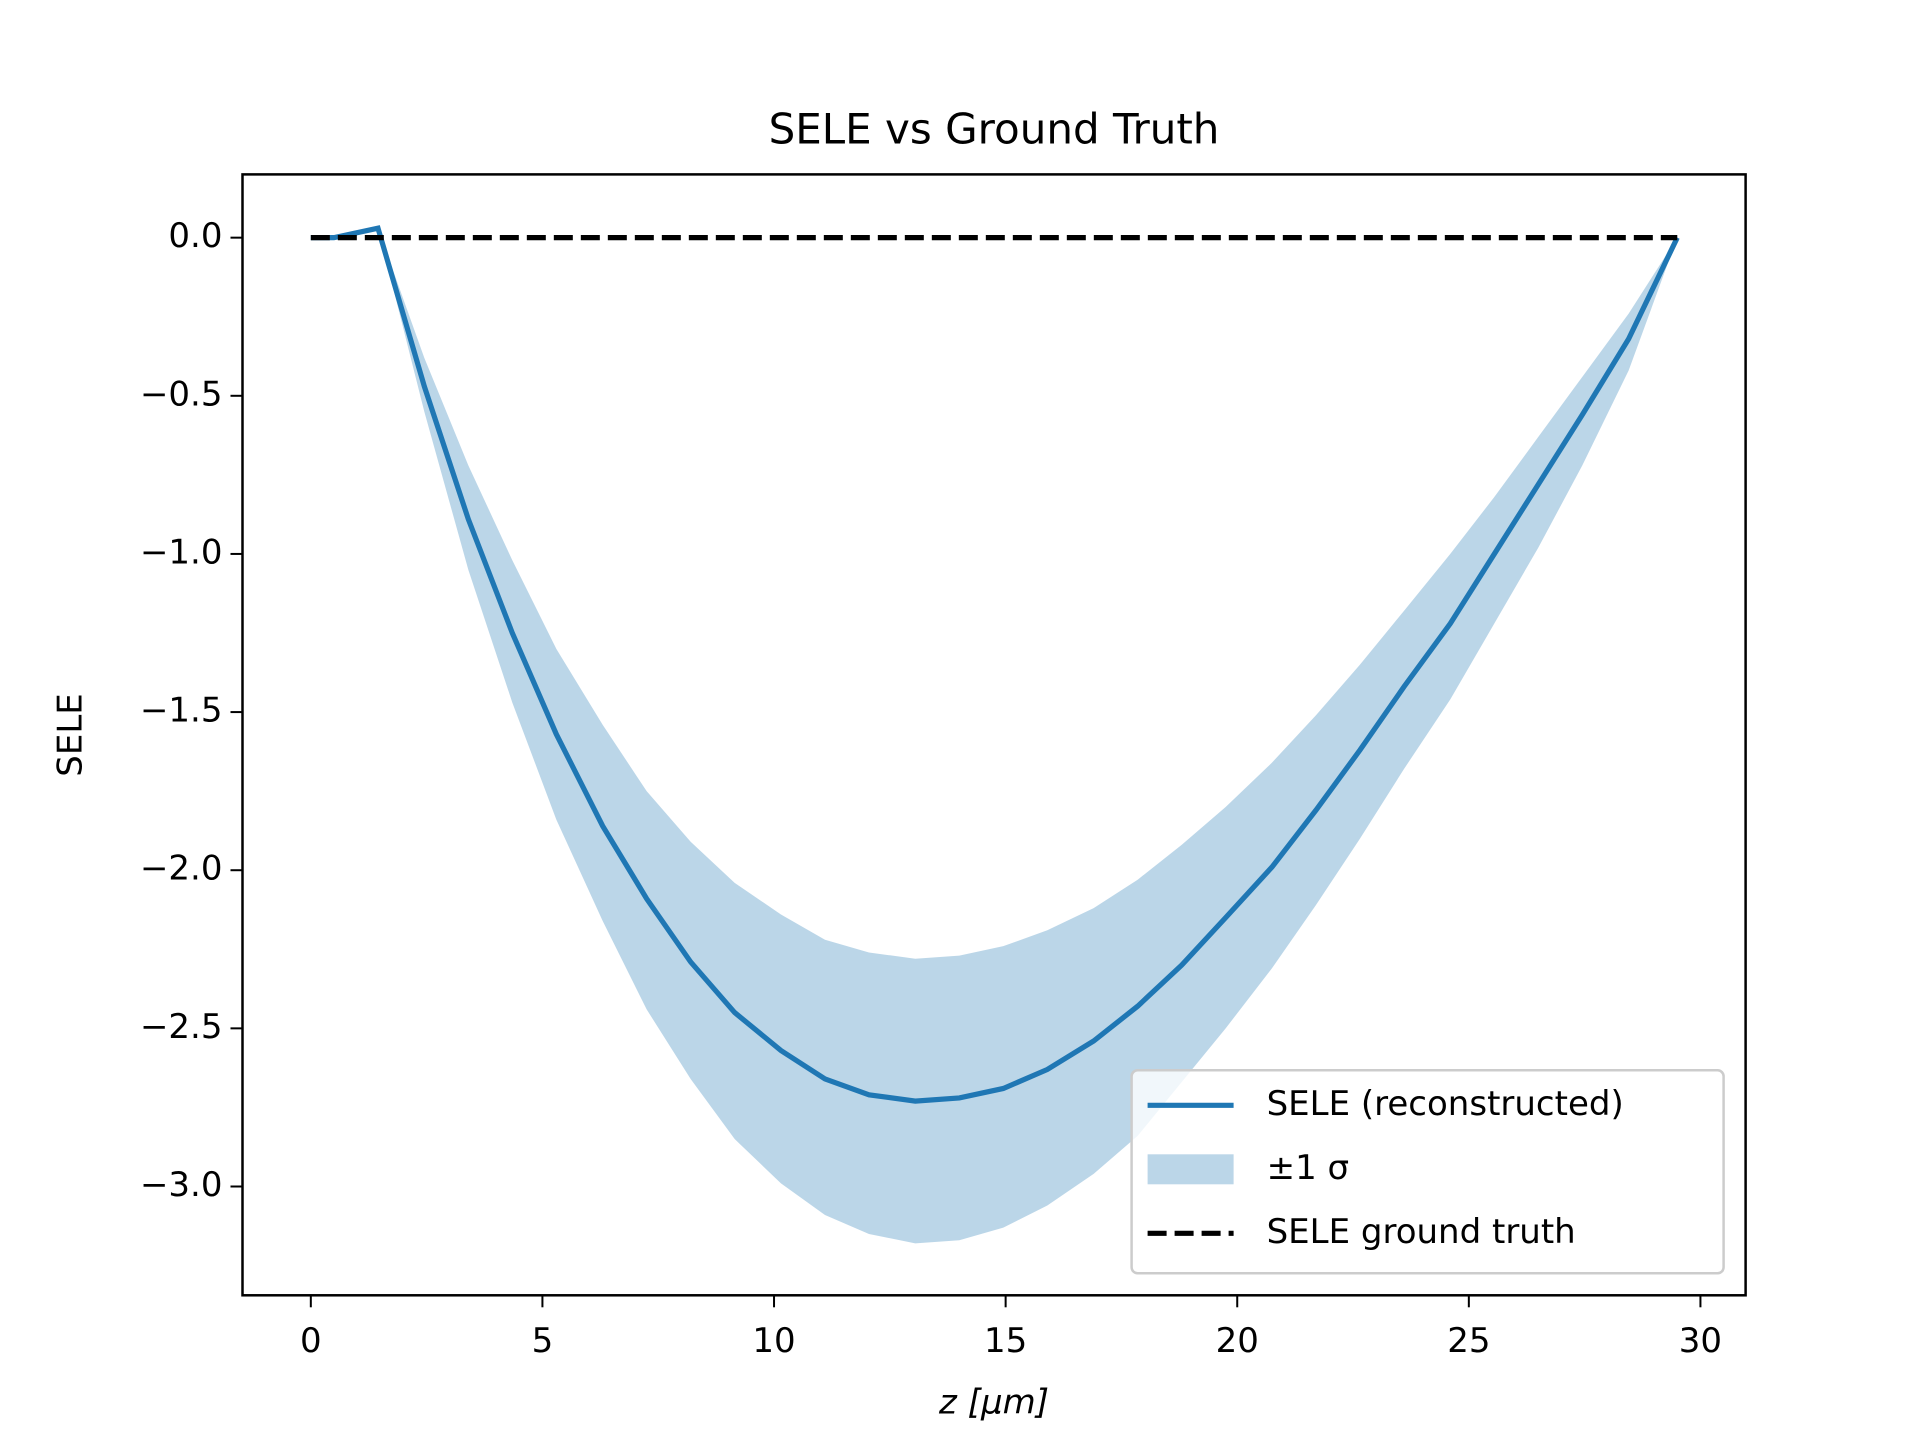 The height and width of the screenshot is (1440, 1920). Describe the element at coordinates (195, 236) in the screenshot. I see `y-tick-label: 0.0` at that location.